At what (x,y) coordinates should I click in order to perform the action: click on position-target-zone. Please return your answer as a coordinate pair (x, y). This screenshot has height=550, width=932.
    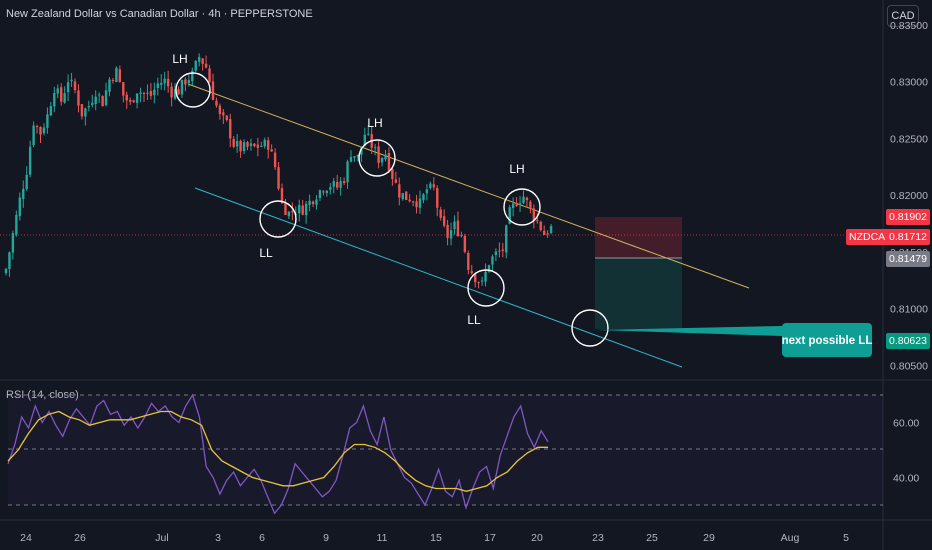
    Looking at the image, I should click on (638, 293).